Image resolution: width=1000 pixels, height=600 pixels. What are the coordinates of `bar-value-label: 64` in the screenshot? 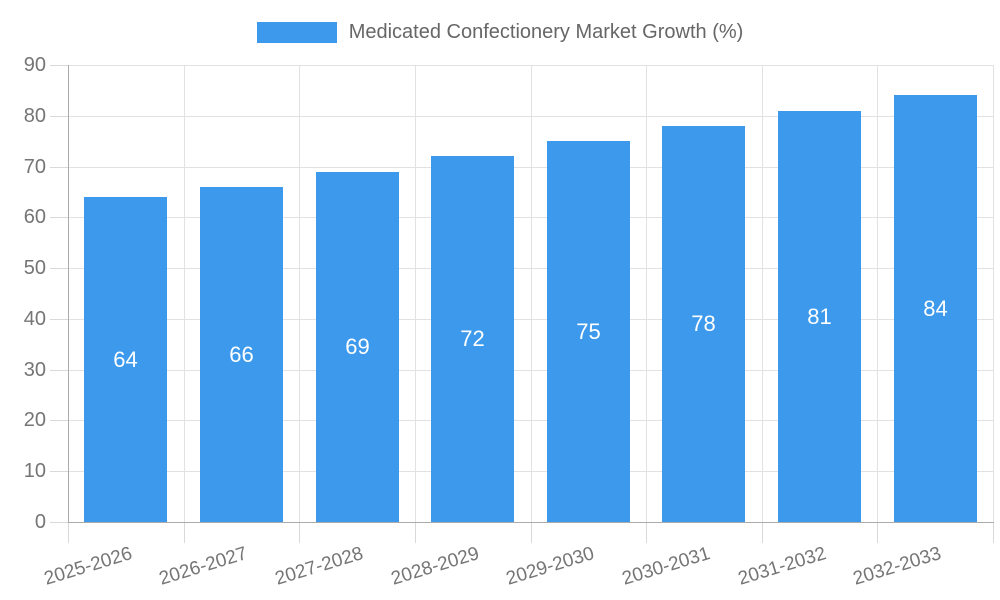 It's located at (125, 359).